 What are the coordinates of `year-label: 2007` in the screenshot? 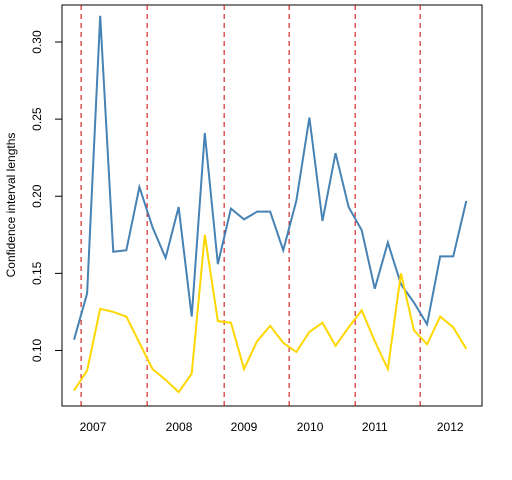 It's located at (93, 427).